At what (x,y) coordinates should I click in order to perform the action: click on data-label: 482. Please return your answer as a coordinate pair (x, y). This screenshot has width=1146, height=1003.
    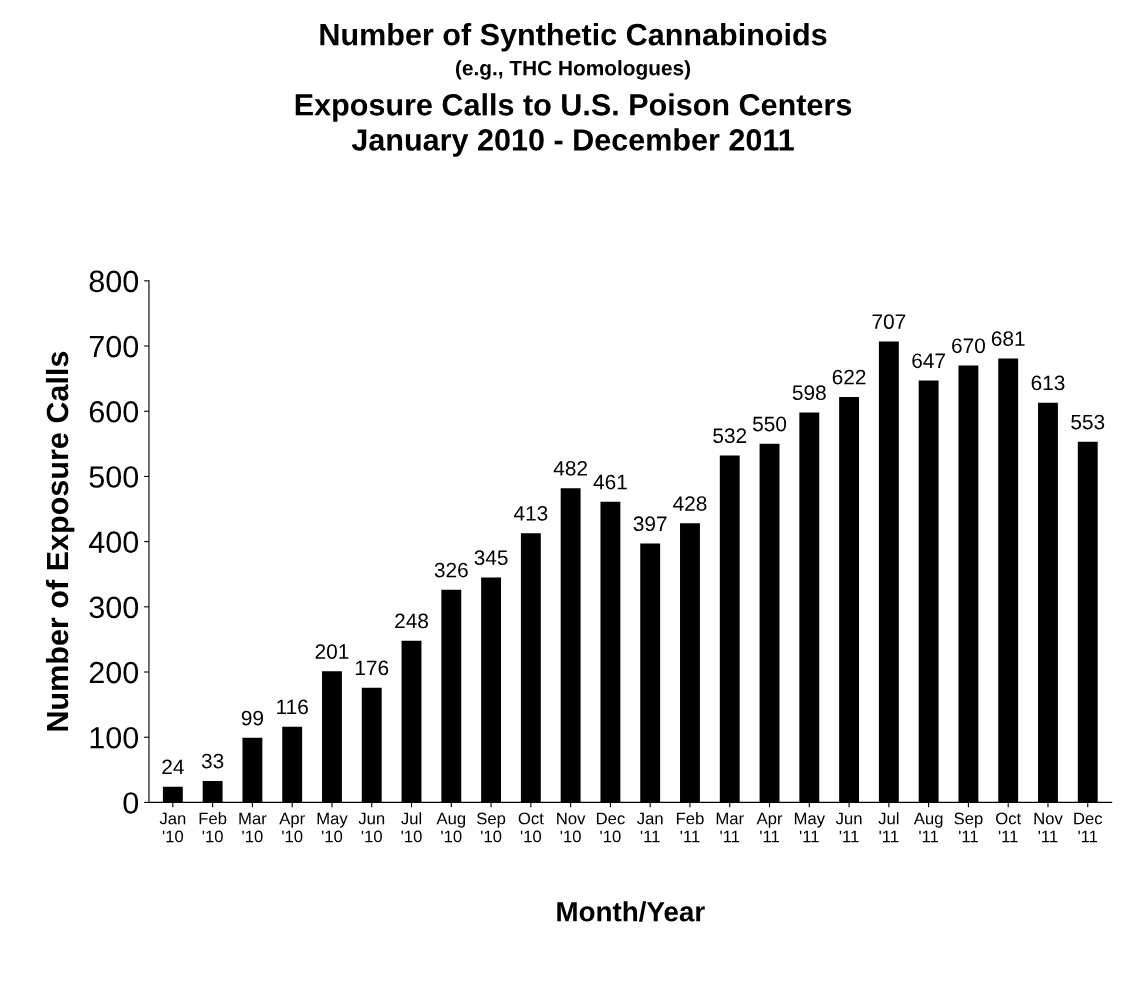
    Looking at the image, I should click on (570, 468).